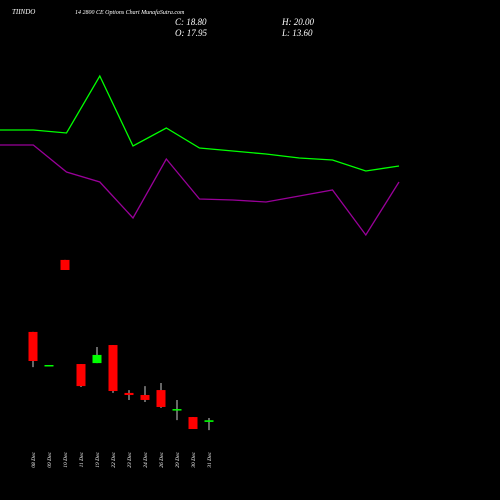 The width and height of the screenshot is (500, 500). Describe the element at coordinates (200, 190) in the screenshot. I see `line-series` at that location.